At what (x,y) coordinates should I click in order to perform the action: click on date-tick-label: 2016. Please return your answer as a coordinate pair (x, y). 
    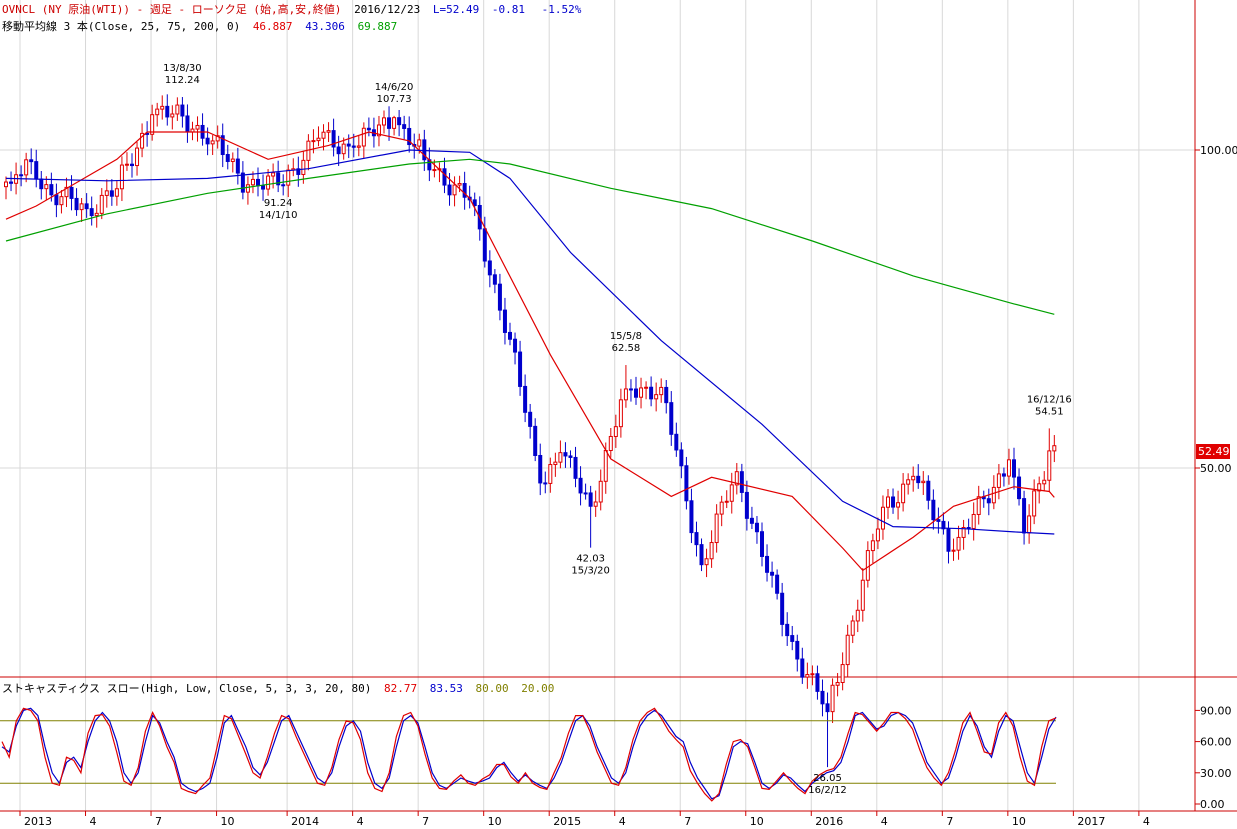
    Looking at the image, I should click on (829, 821).